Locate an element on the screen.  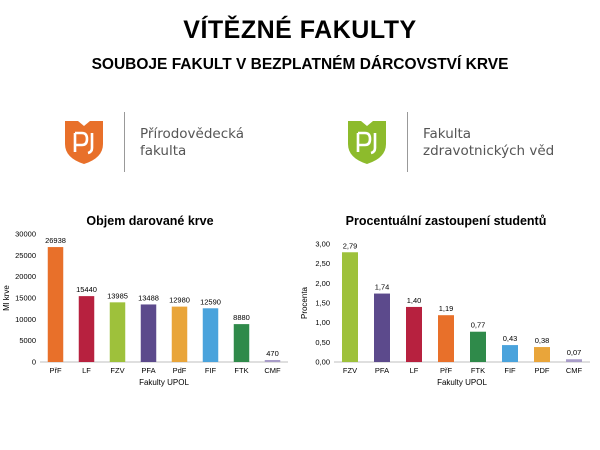
y-axis-label: Procenta is located at coordinates (304, 302).